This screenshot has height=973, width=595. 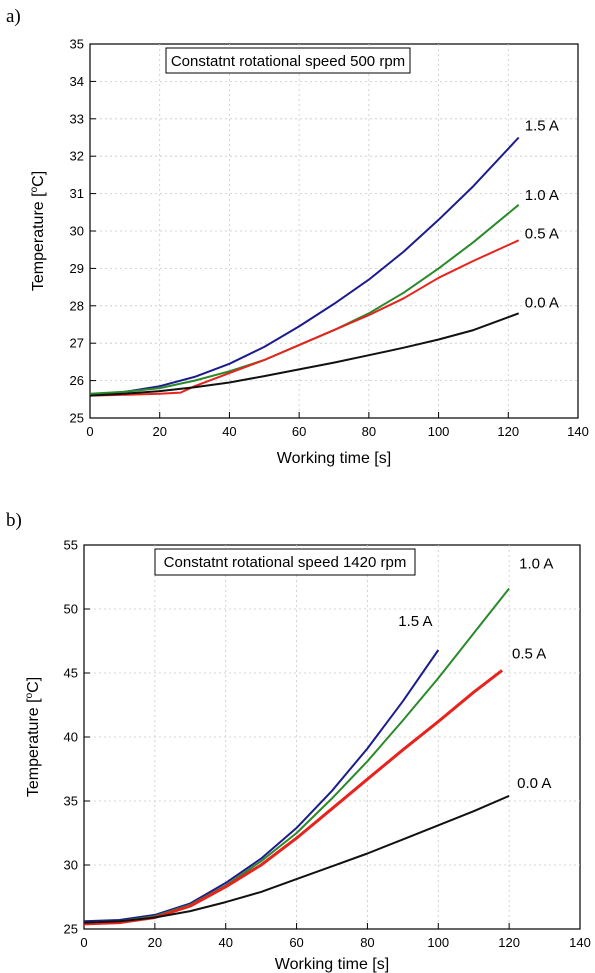 What do you see at coordinates (71, 609) in the screenshot?
I see `y-tick-label: 50` at bounding box center [71, 609].